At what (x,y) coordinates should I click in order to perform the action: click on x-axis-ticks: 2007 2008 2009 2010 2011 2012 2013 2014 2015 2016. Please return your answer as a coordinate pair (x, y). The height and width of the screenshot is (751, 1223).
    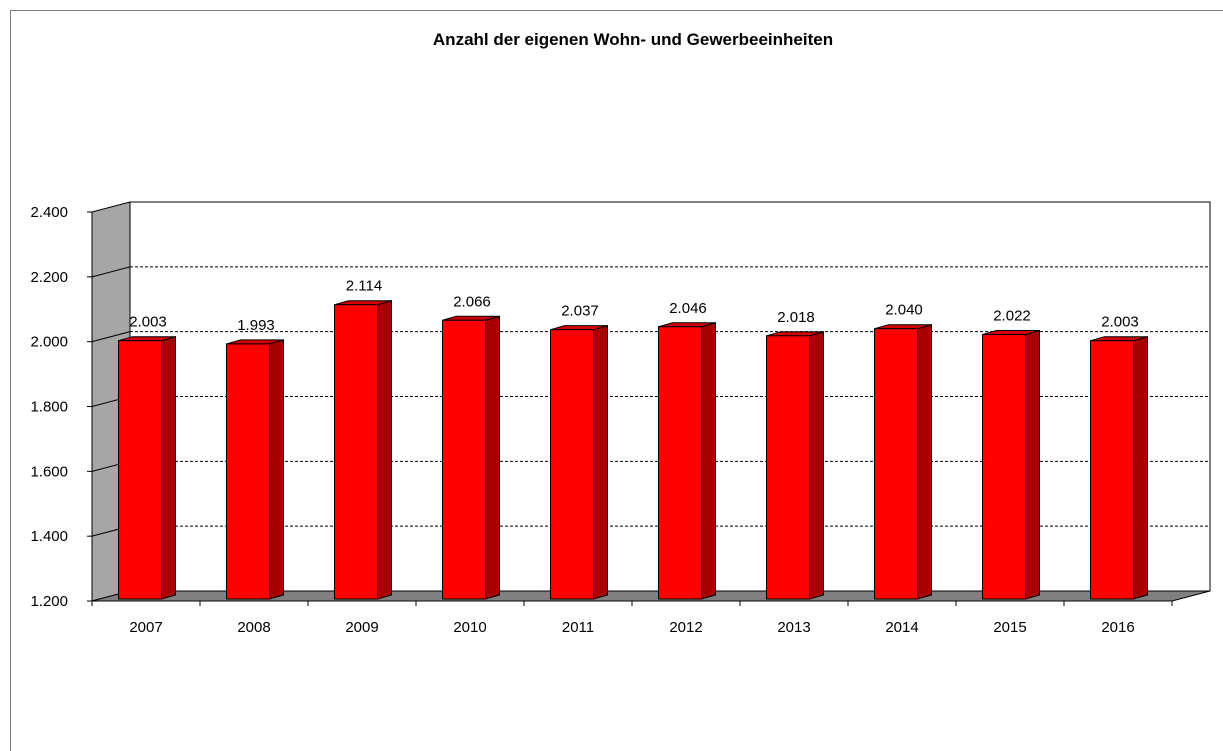
    Looking at the image, I should click on (632, 618).